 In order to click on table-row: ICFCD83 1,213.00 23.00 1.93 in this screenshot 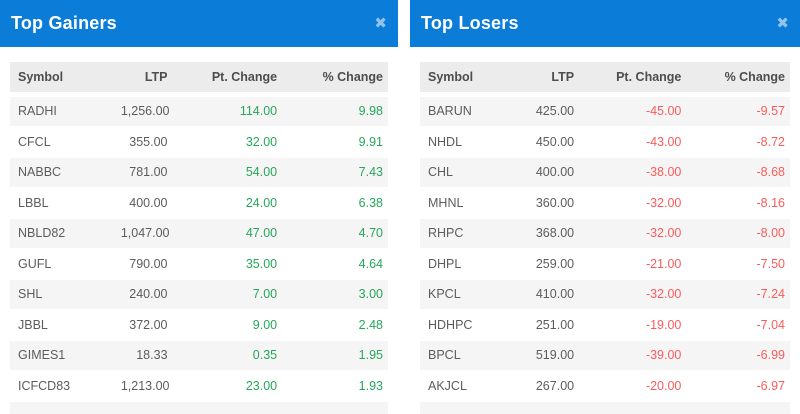, I will do `click(199, 385)`.